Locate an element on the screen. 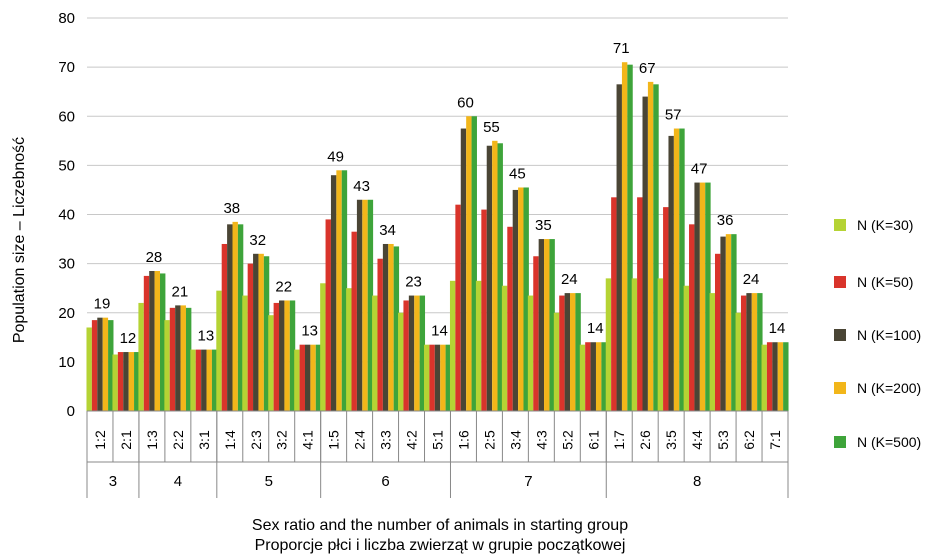 The height and width of the screenshot is (560, 938). x-tick-label: 1:7 is located at coordinates (619, 440).